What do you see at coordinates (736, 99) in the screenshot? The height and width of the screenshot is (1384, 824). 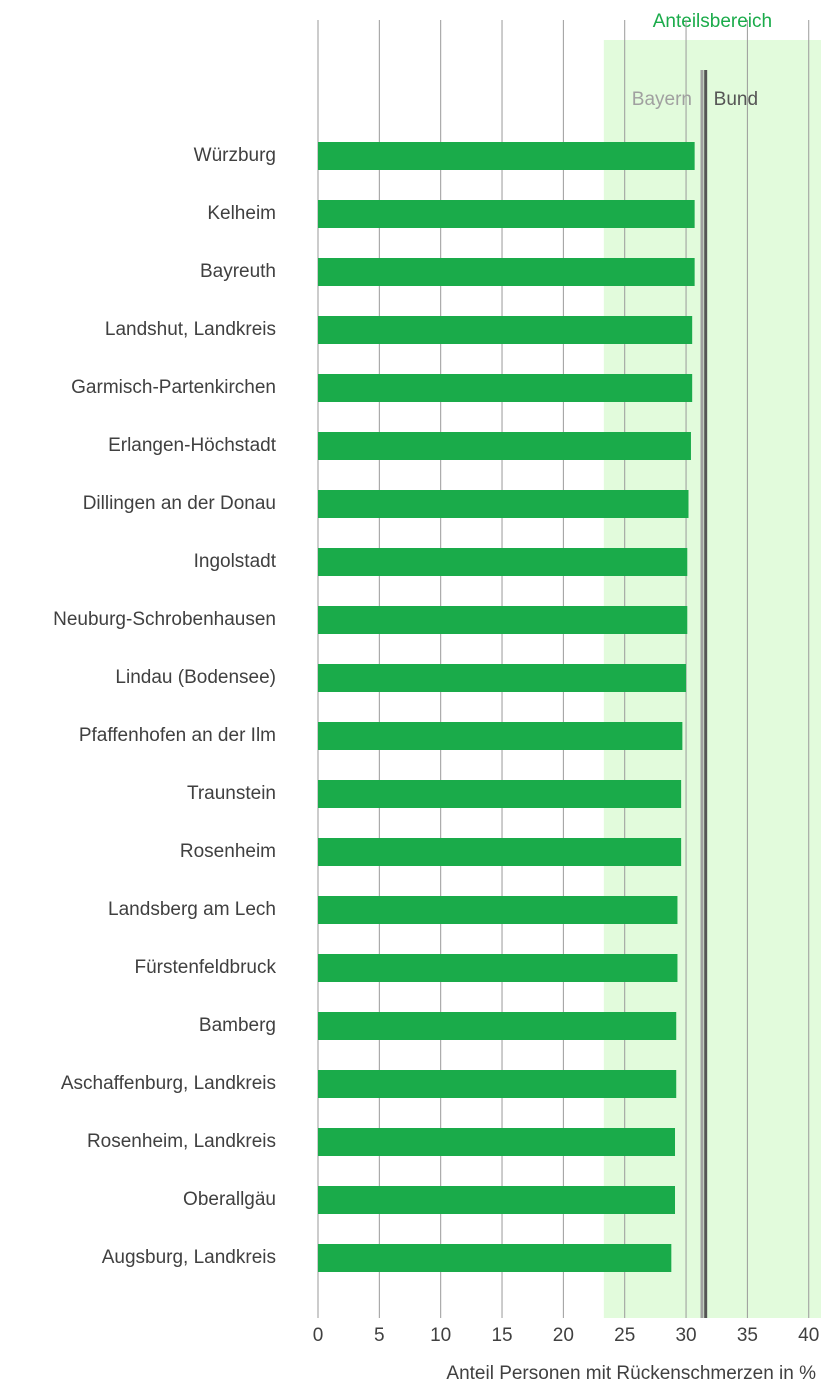 I see `reference-label: Bund` at bounding box center [736, 99].